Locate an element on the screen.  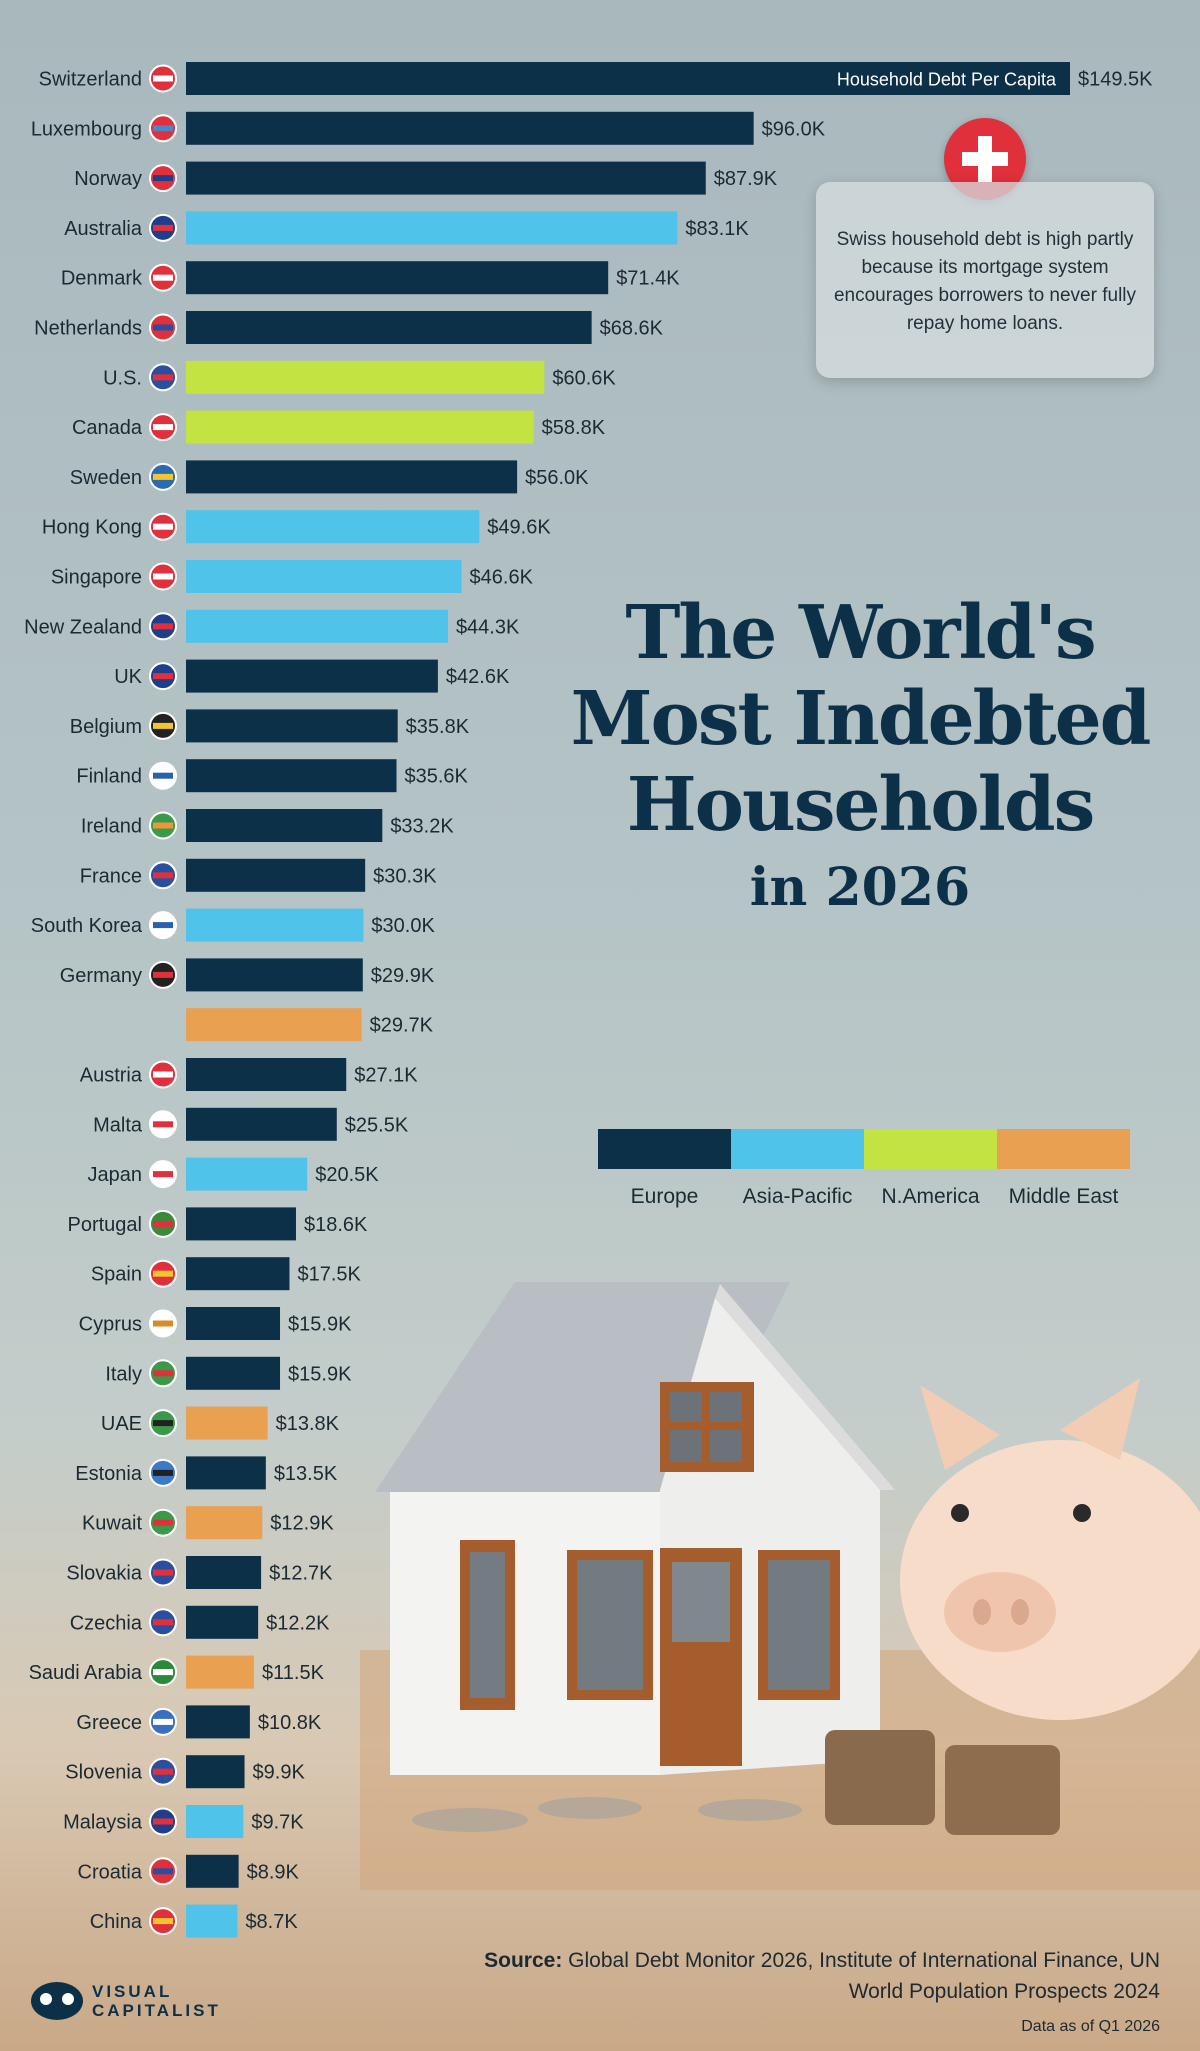
bar-new-zealand is located at coordinates (317, 626).